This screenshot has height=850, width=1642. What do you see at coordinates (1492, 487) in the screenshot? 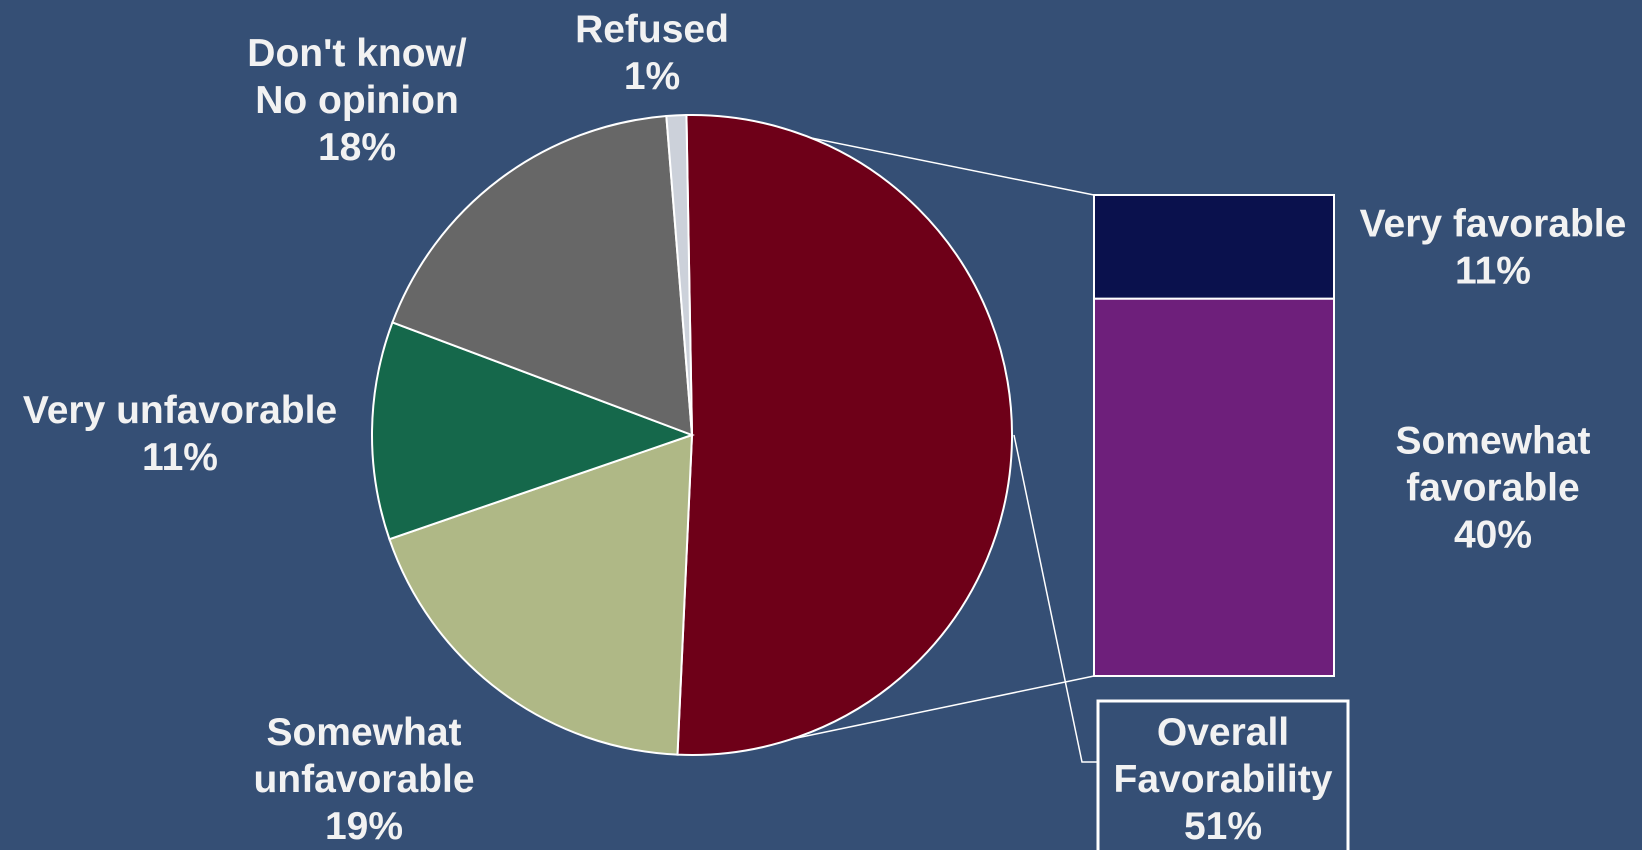
I see `label-somewhat-favorable: Somewhat favorable 40%` at bounding box center [1492, 487].